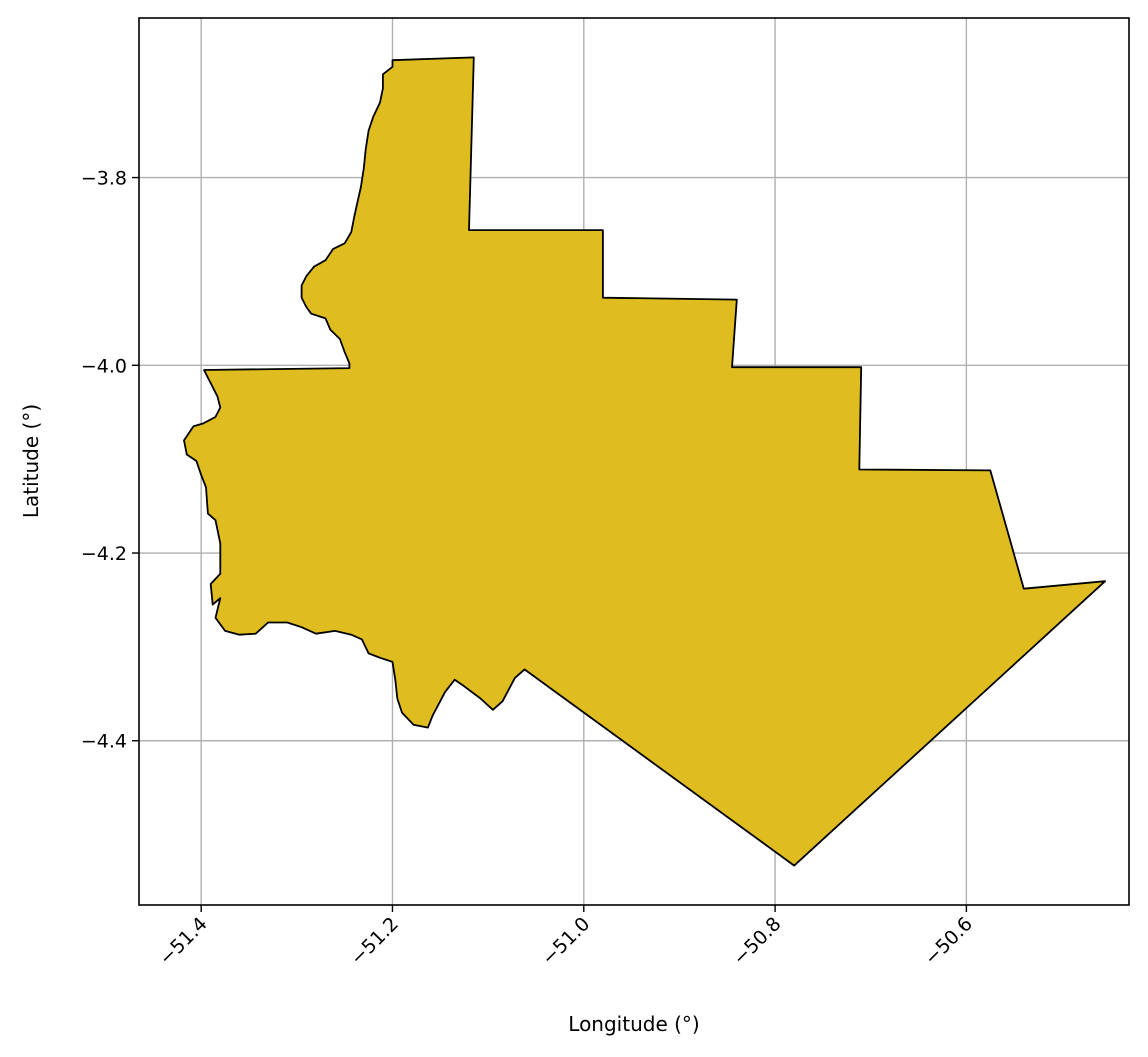 This screenshot has width=1148, height=1057. Describe the element at coordinates (104, 554) in the screenshot. I see `y-tick-label: −4.2` at that location.